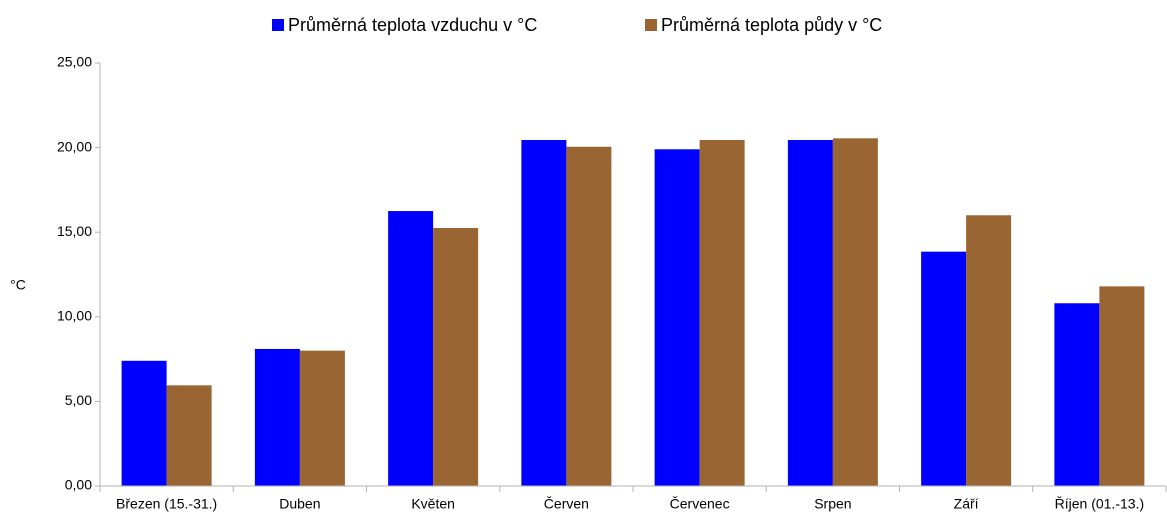 The height and width of the screenshot is (515, 1167). What do you see at coordinates (433, 504) in the screenshot?
I see `x-tick-label: Květen` at bounding box center [433, 504].